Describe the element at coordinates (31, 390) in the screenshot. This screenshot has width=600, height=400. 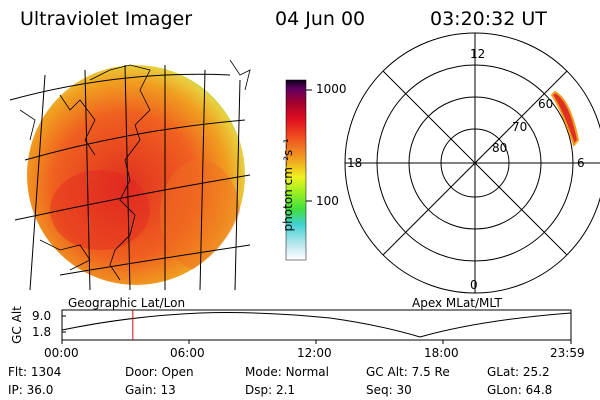
I see `info-ip: IP: 36.0` at that location.